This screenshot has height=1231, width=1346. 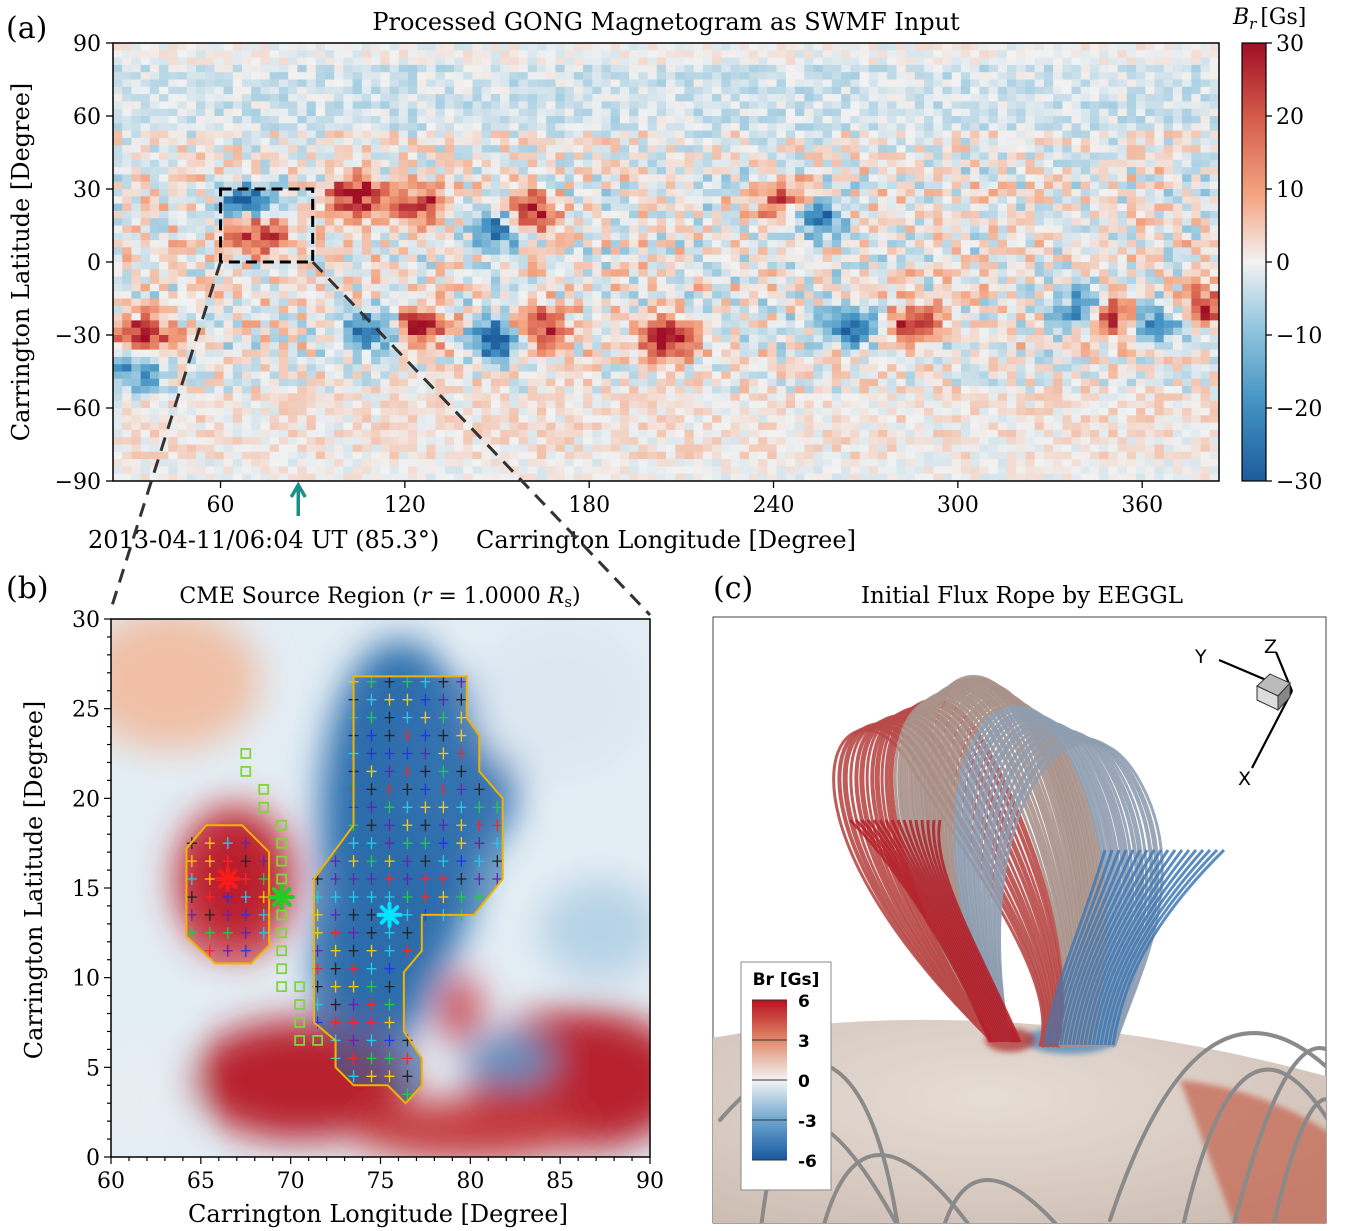 I want to click on y-tick-label: 90, so click(x=87, y=44).